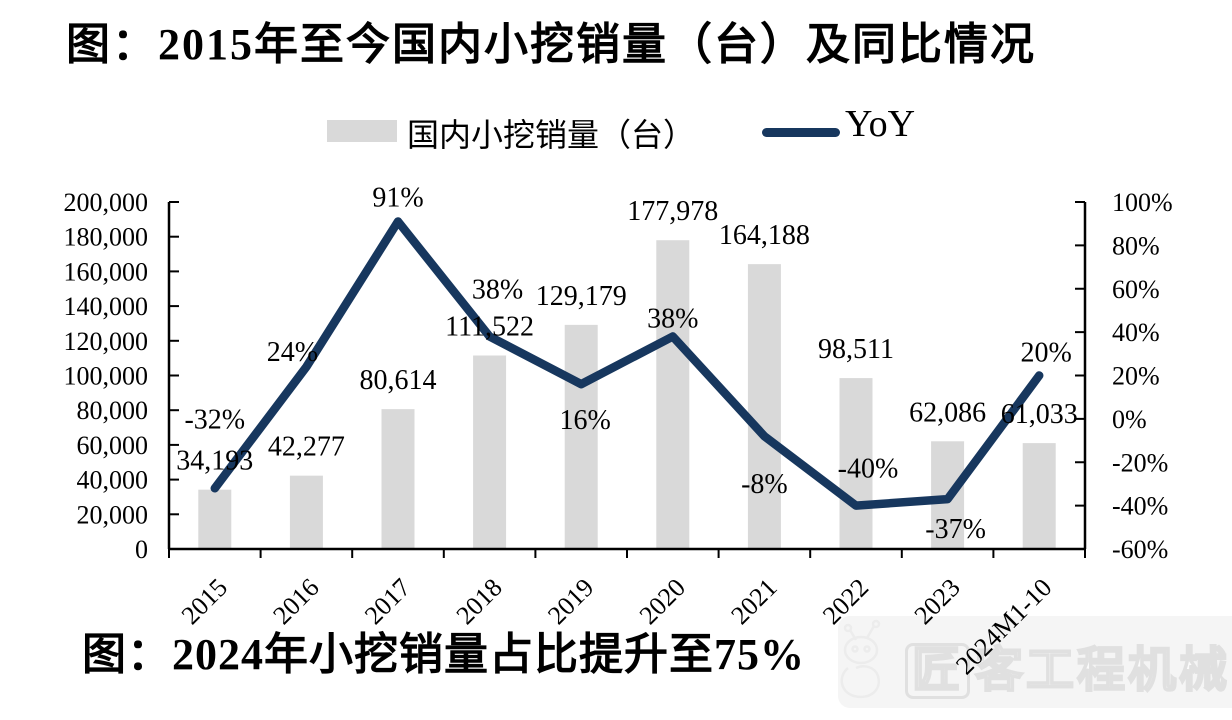 This screenshot has height=720, width=1232. Describe the element at coordinates (106, 202) in the screenshot. I see `left-axis-tick-label: 200,000` at that location.